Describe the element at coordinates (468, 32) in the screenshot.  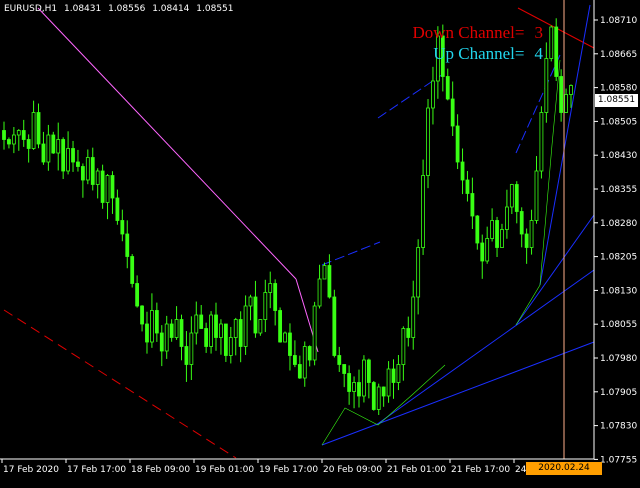
I see `down-channel-text: Down Channel=` at that location.